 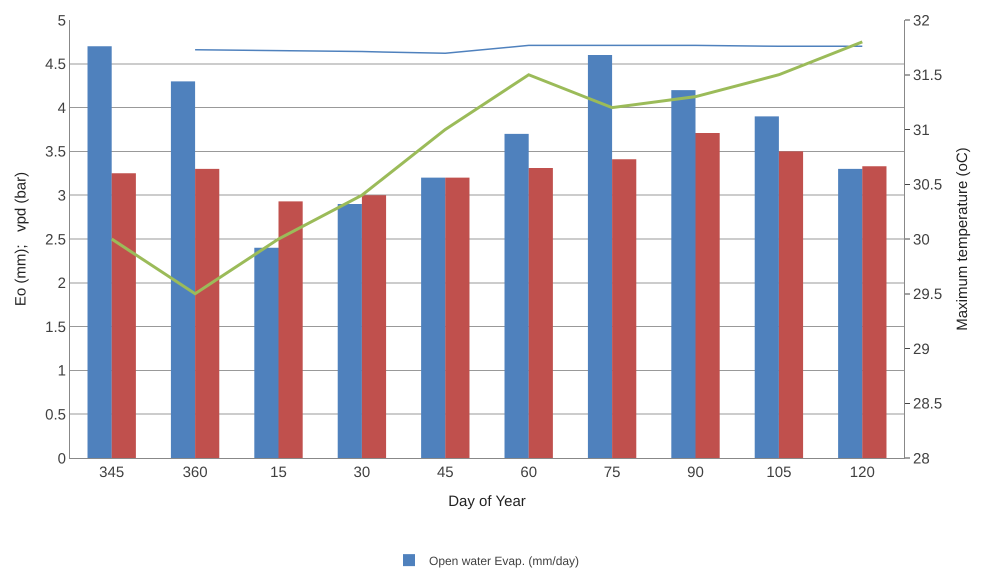 What do you see at coordinates (529, 49) in the screenshot?
I see `line-series` at bounding box center [529, 49].